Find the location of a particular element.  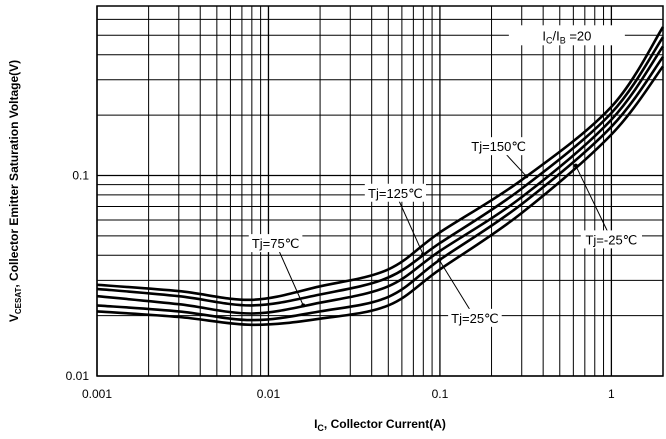

annotation-label: Tj=-25℃ is located at coordinates (611, 239).